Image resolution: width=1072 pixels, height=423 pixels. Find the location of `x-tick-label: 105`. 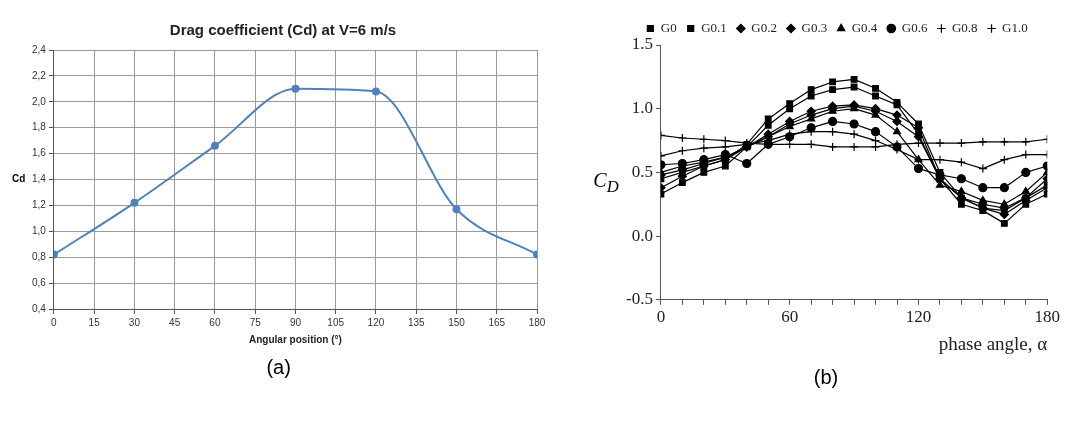

x-tick-label: 105 is located at coordinates (336, 322).